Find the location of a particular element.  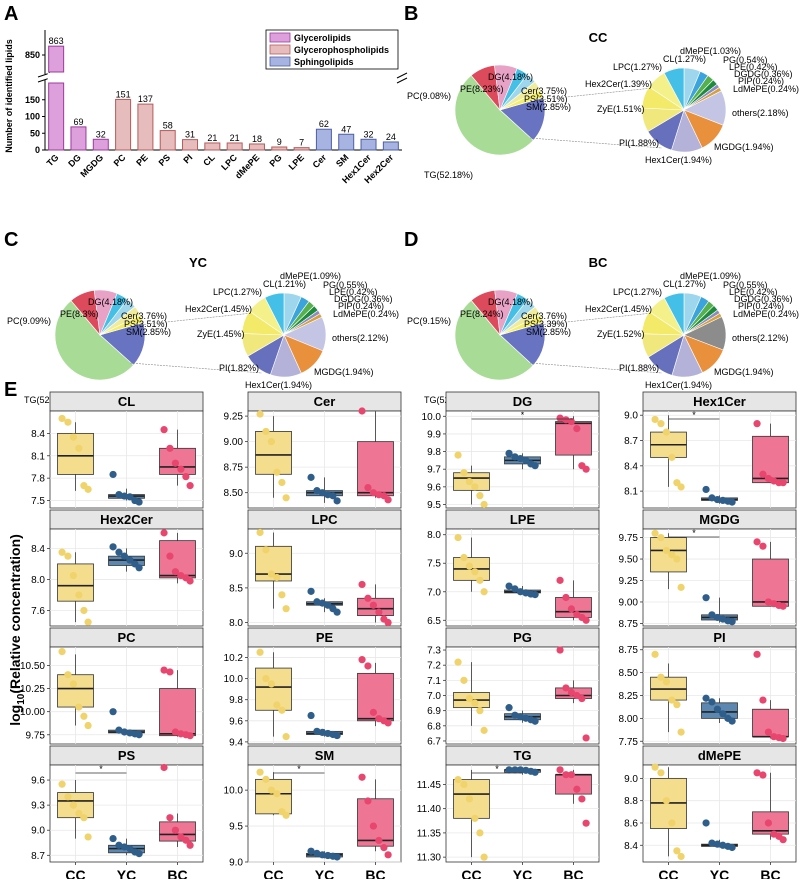

detail-label-zye: ZyE(1.51%) is located at coordinates (621, 109).